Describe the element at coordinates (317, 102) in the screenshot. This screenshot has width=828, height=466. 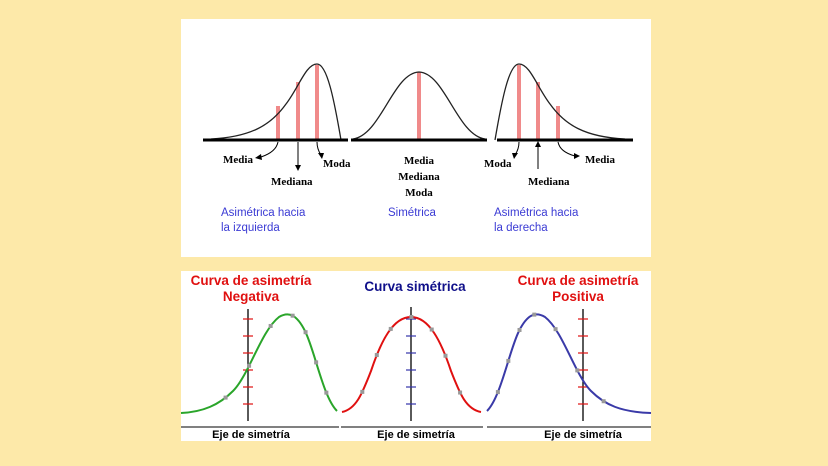
I see `moda-bar` at that location.